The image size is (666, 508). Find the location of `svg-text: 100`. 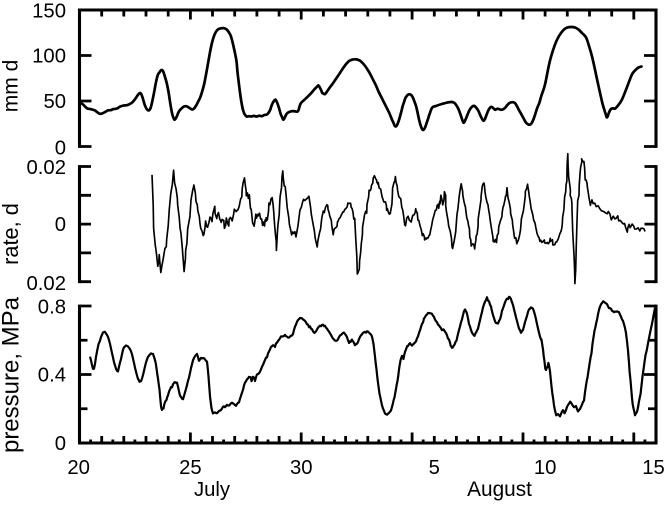

svg-text: 100 is located at coordinates (49, 57).